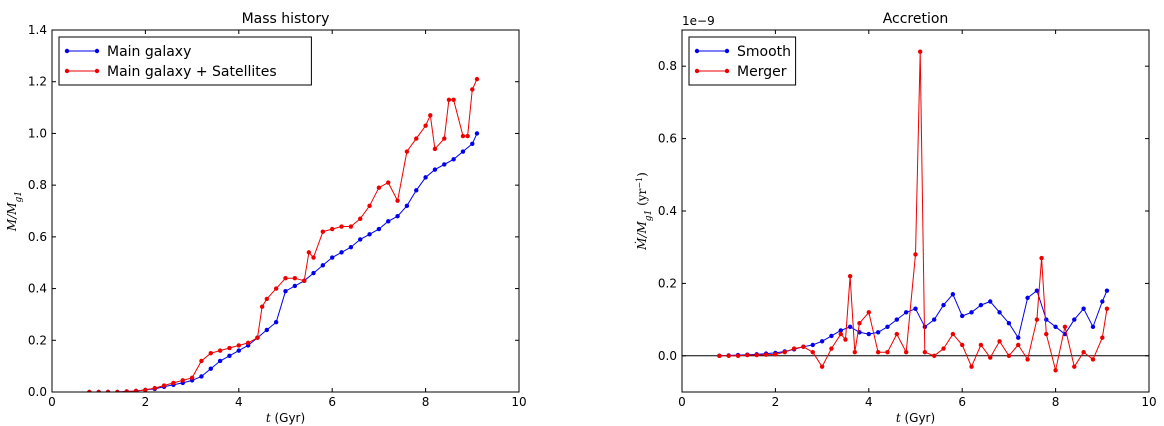 The height and width of the screenshot is (426, 1164). Describe the element at coordinates (185, 61) in the screenshot. I see `legend: Main galaxy Main galaxy + Satellites` at that location.